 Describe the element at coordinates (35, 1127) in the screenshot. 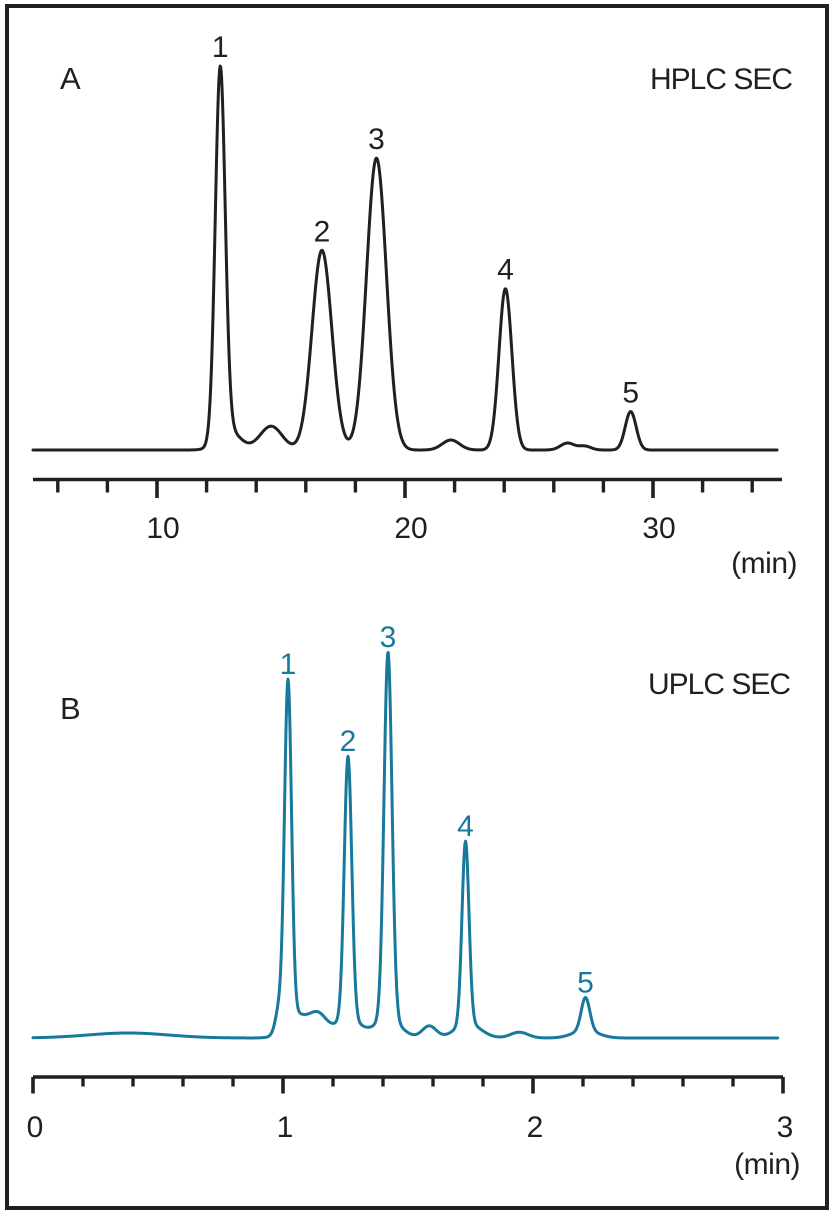

I see `x-axis-b-tick-label: 0` at that location.